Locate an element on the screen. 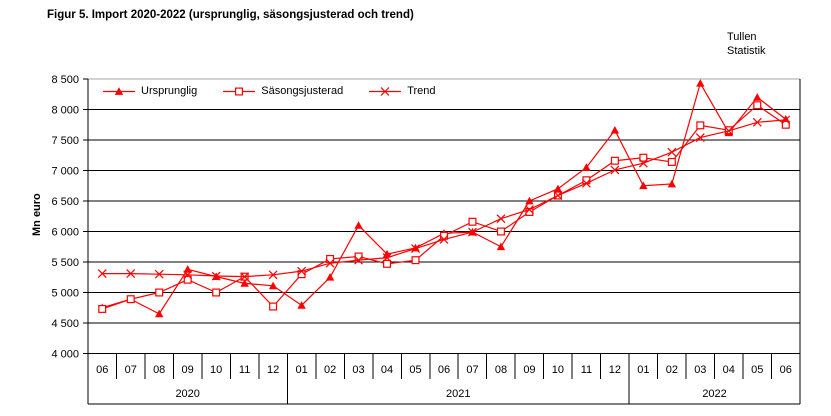 The image size is (831, 416). legend-label-trend: Trend is located at coordinates (421, 91).